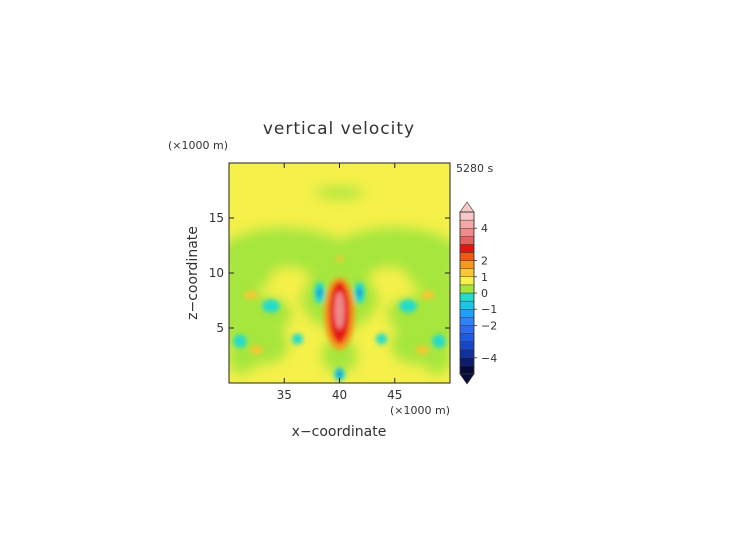  I want to click on velocity-field, so click(339, 273).